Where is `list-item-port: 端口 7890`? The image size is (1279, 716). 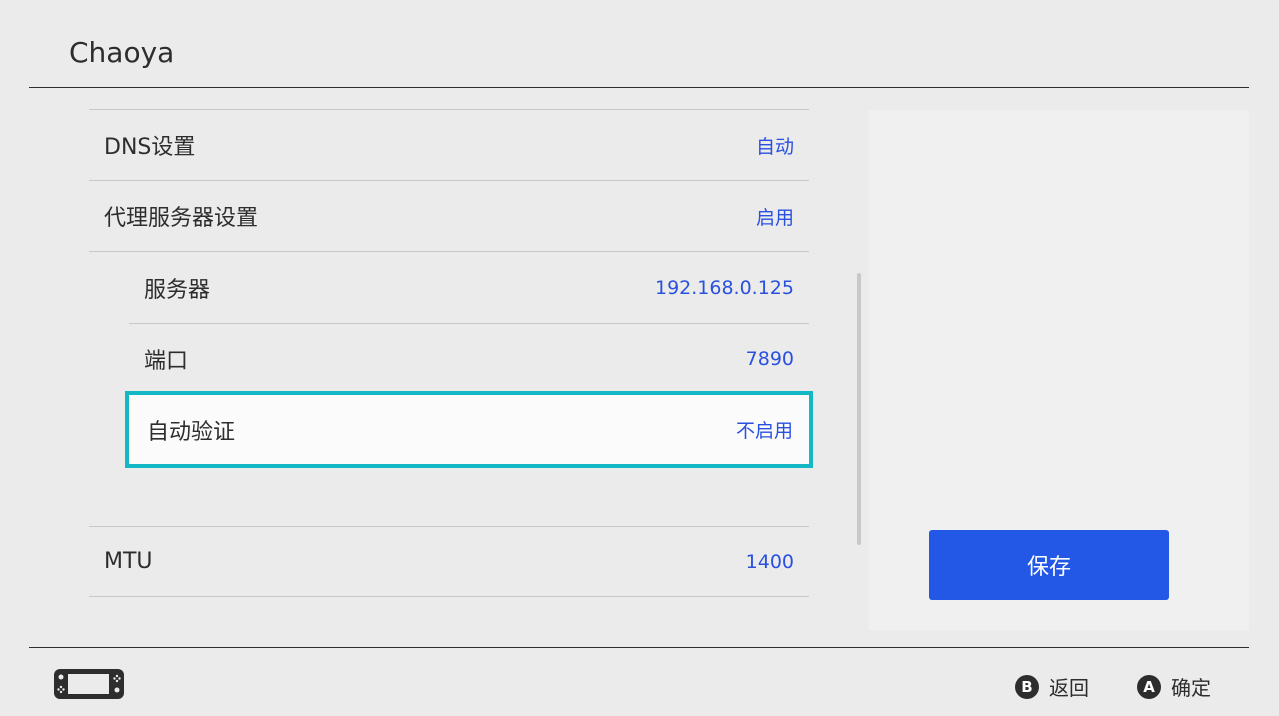
list-item-port: 端口 7890 is located at coordinates (469, 358).